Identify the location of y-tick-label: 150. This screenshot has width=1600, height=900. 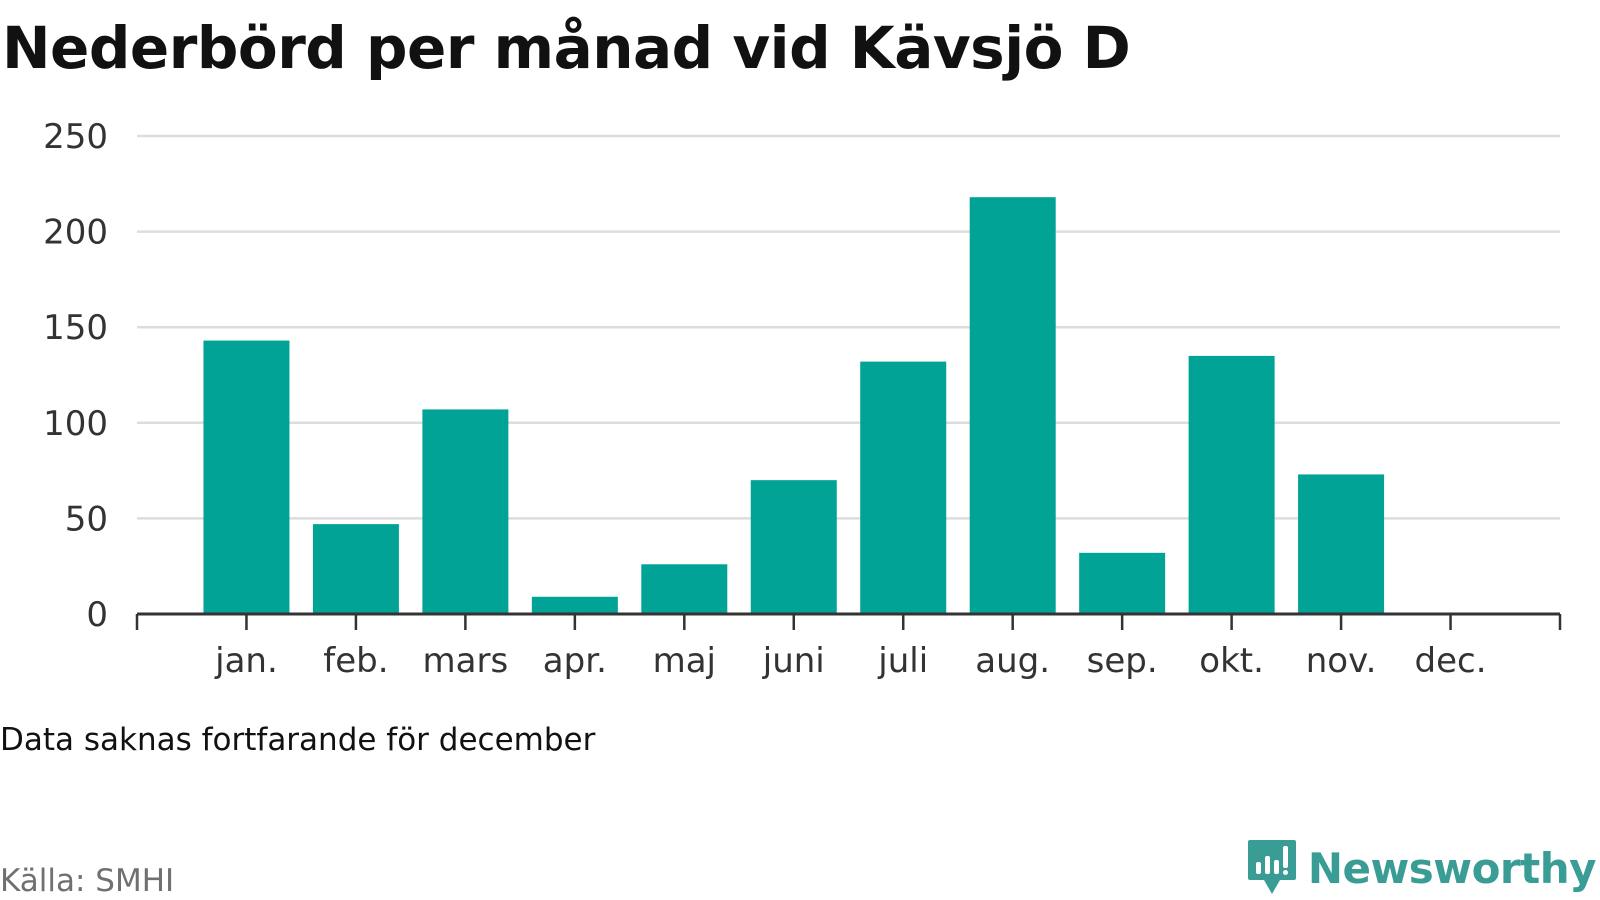
(75, 328).